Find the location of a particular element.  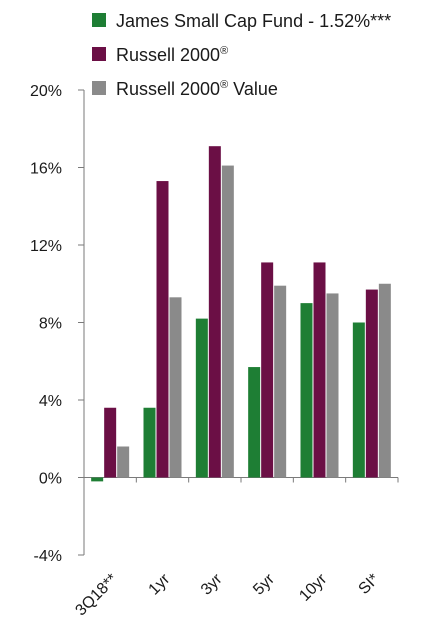

x-category-label: 1yr is located at coordinates (160, 584).